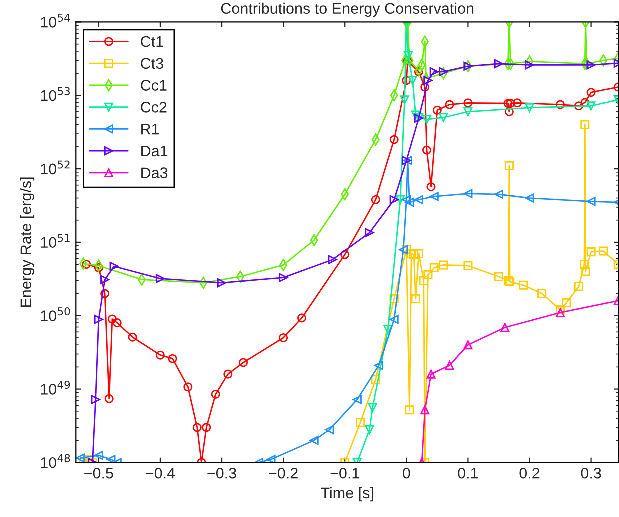  What do you see at coordinates (154, 107) in the screenshot?
I see `legend-label: Cc2` at bounding box center [154, 107].